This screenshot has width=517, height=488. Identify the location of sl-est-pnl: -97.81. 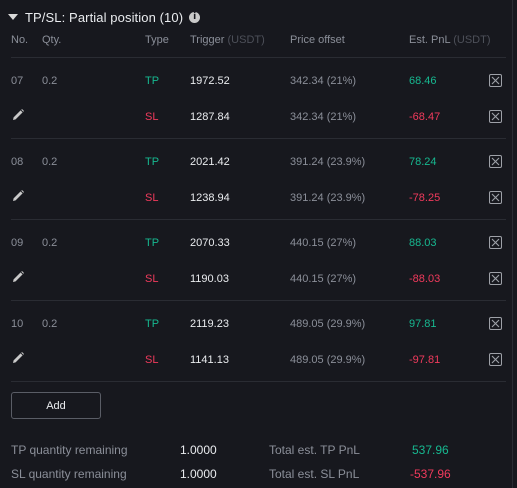
(425, 360).